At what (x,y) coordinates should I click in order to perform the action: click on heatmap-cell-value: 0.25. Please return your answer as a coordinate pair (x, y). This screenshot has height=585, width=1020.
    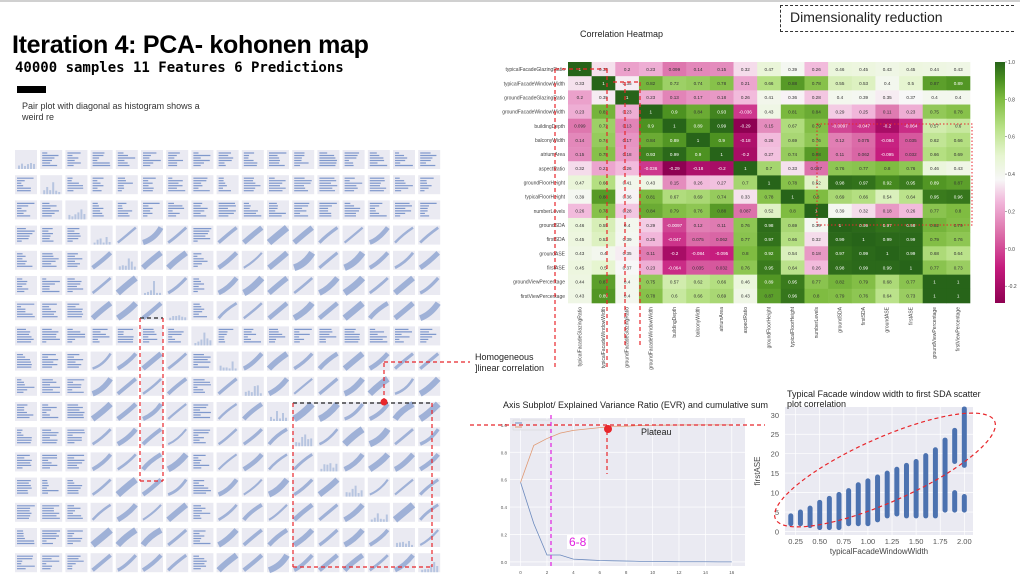
    Looking at the image, I should click on (863, 111).